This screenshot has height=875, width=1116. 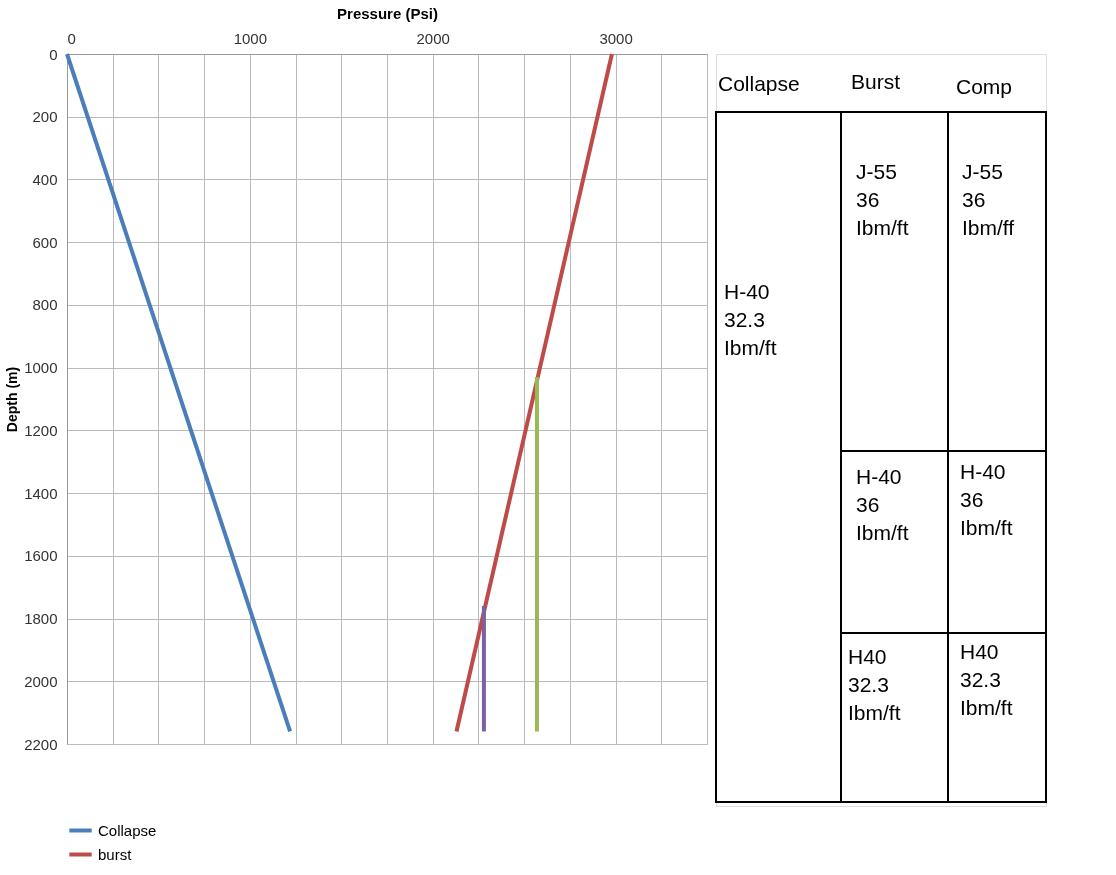 What do you see at coordinates (616, 38) in the screenshot?
I see `x-tick-label: 3000` at bounding box center [616, 38].